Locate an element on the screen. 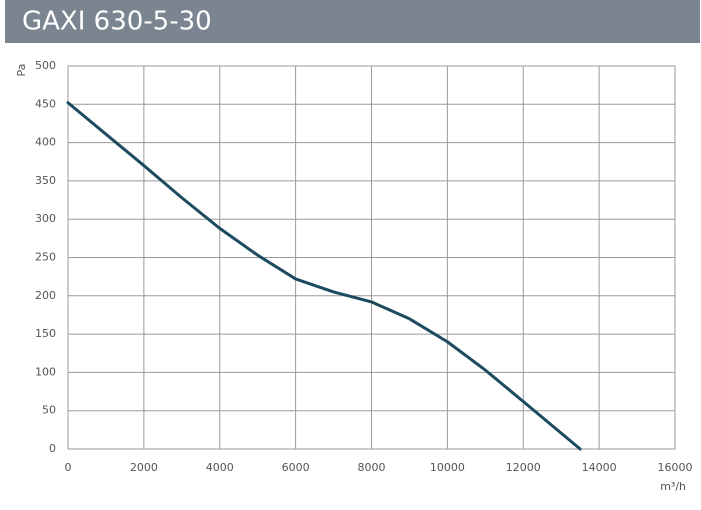 The image size is (701, 510). x-tick-label: 2000 is located at coordinates (144, 467).